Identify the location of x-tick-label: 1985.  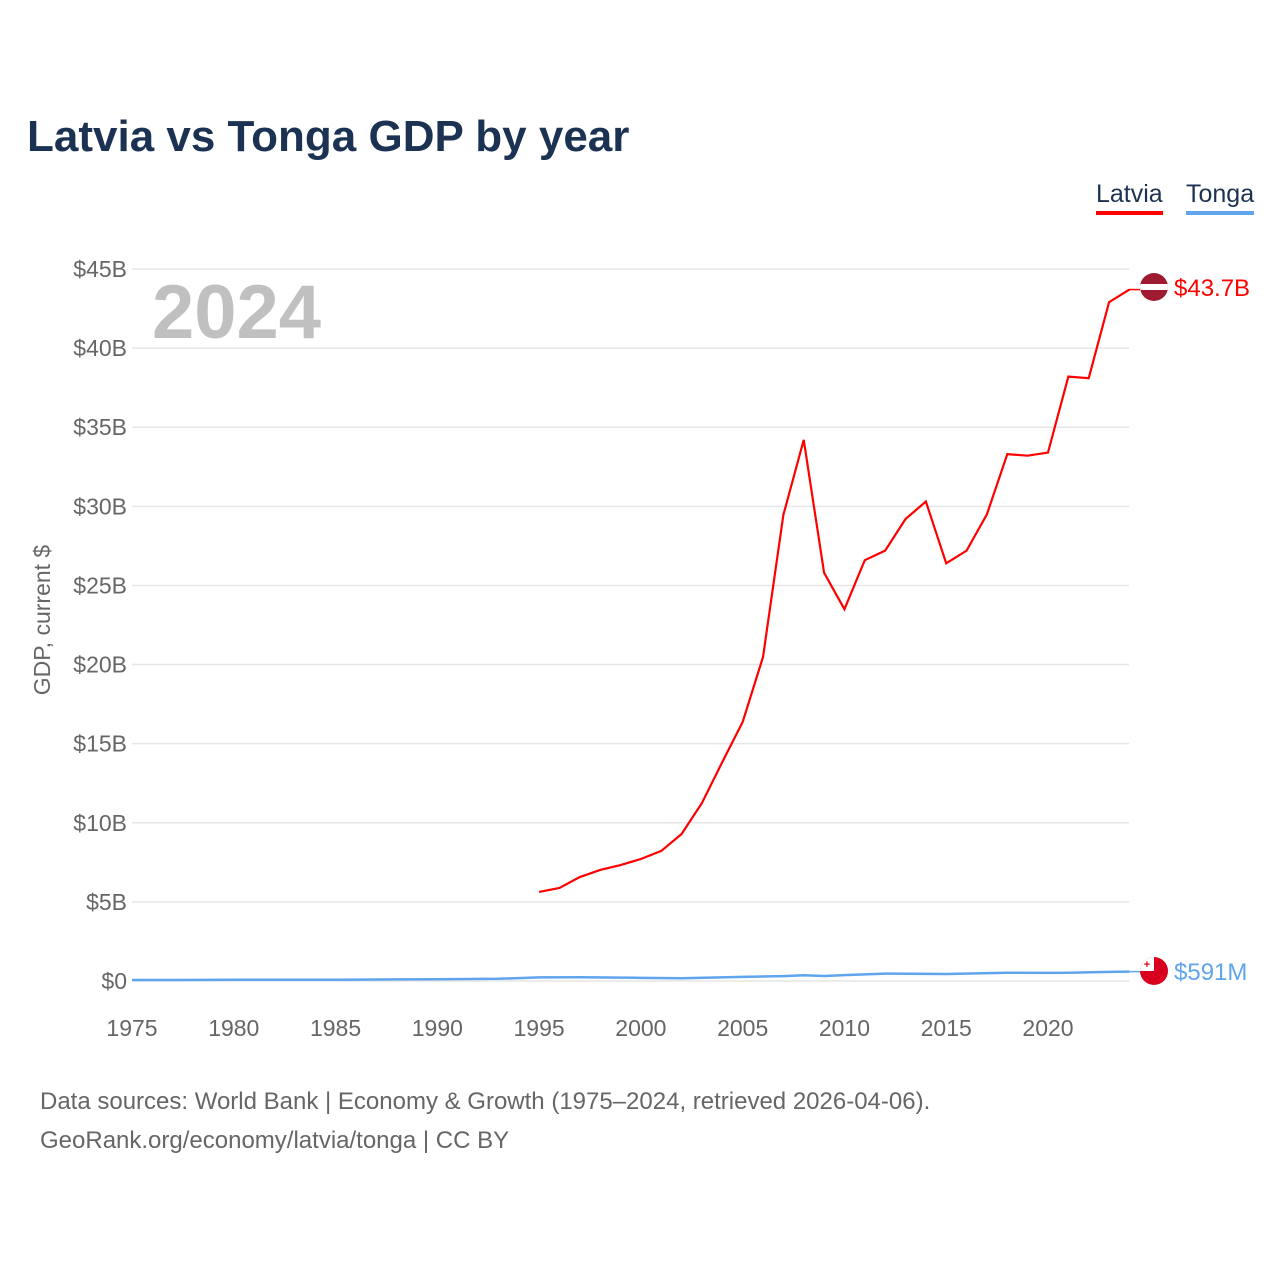
(335, 1028).